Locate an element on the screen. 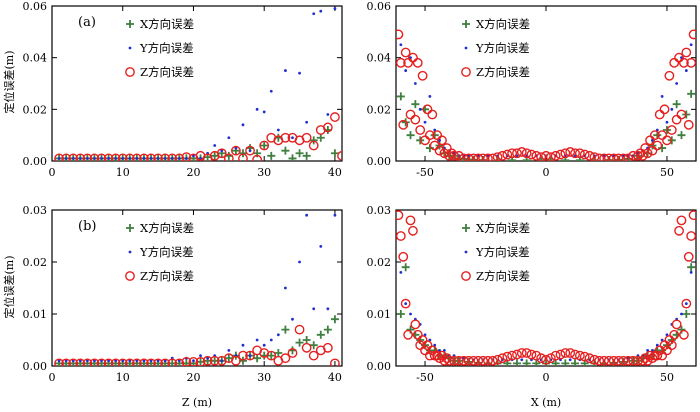 The height and width of the screenshot is (412, 700). legend-marker-circle is located at coordinates (130, 72).